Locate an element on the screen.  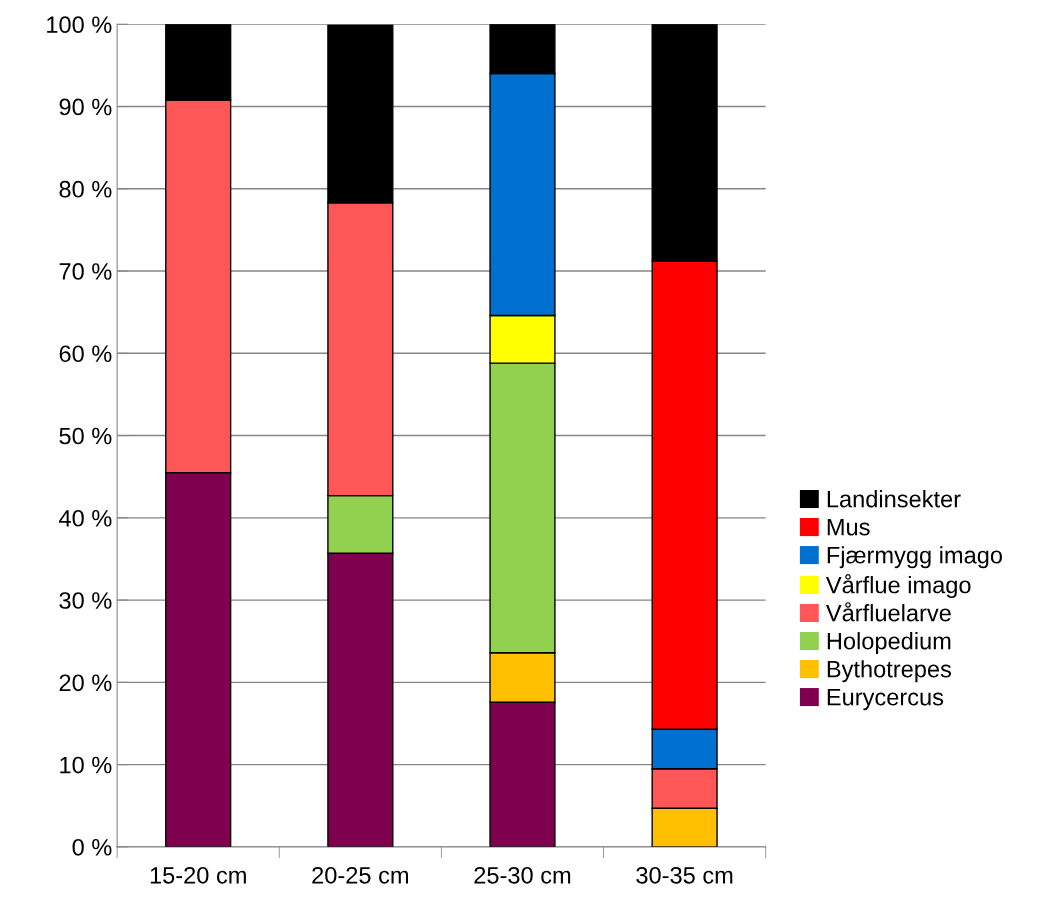
y-tick-label: 60 % is located at coordinates (85, 354).